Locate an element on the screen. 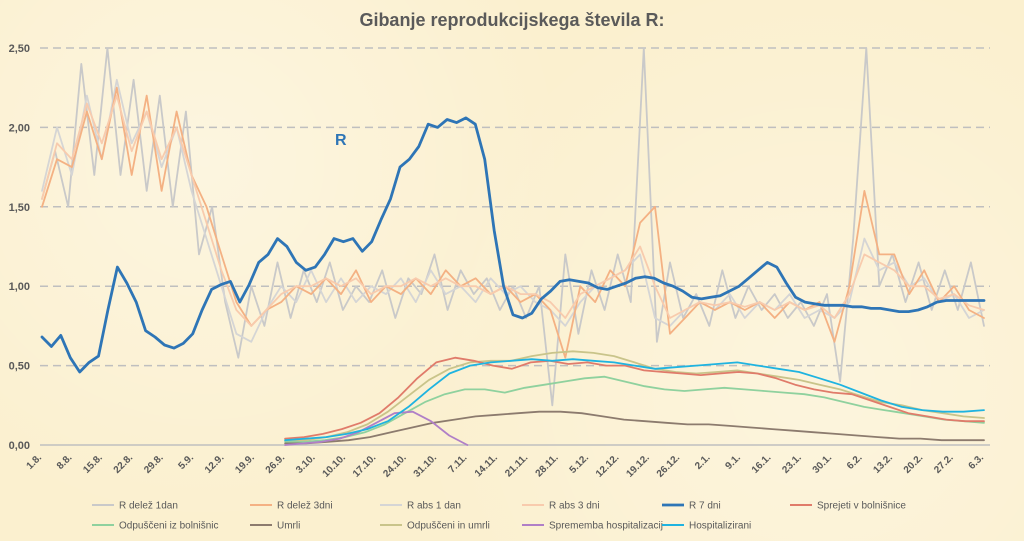 Image resolution: width=1024 pixels, height=541 pixels. r-annotation: R is located at coordinates (341, 140).